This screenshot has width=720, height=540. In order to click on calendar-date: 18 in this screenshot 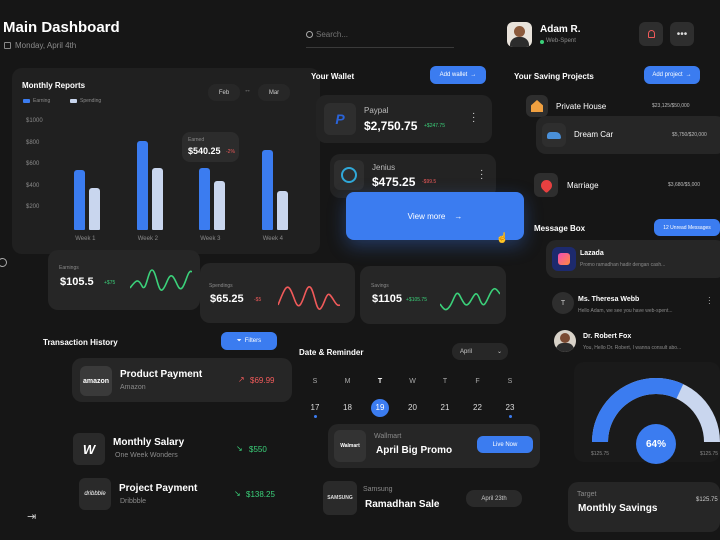, I will do `click(347, 407)`.